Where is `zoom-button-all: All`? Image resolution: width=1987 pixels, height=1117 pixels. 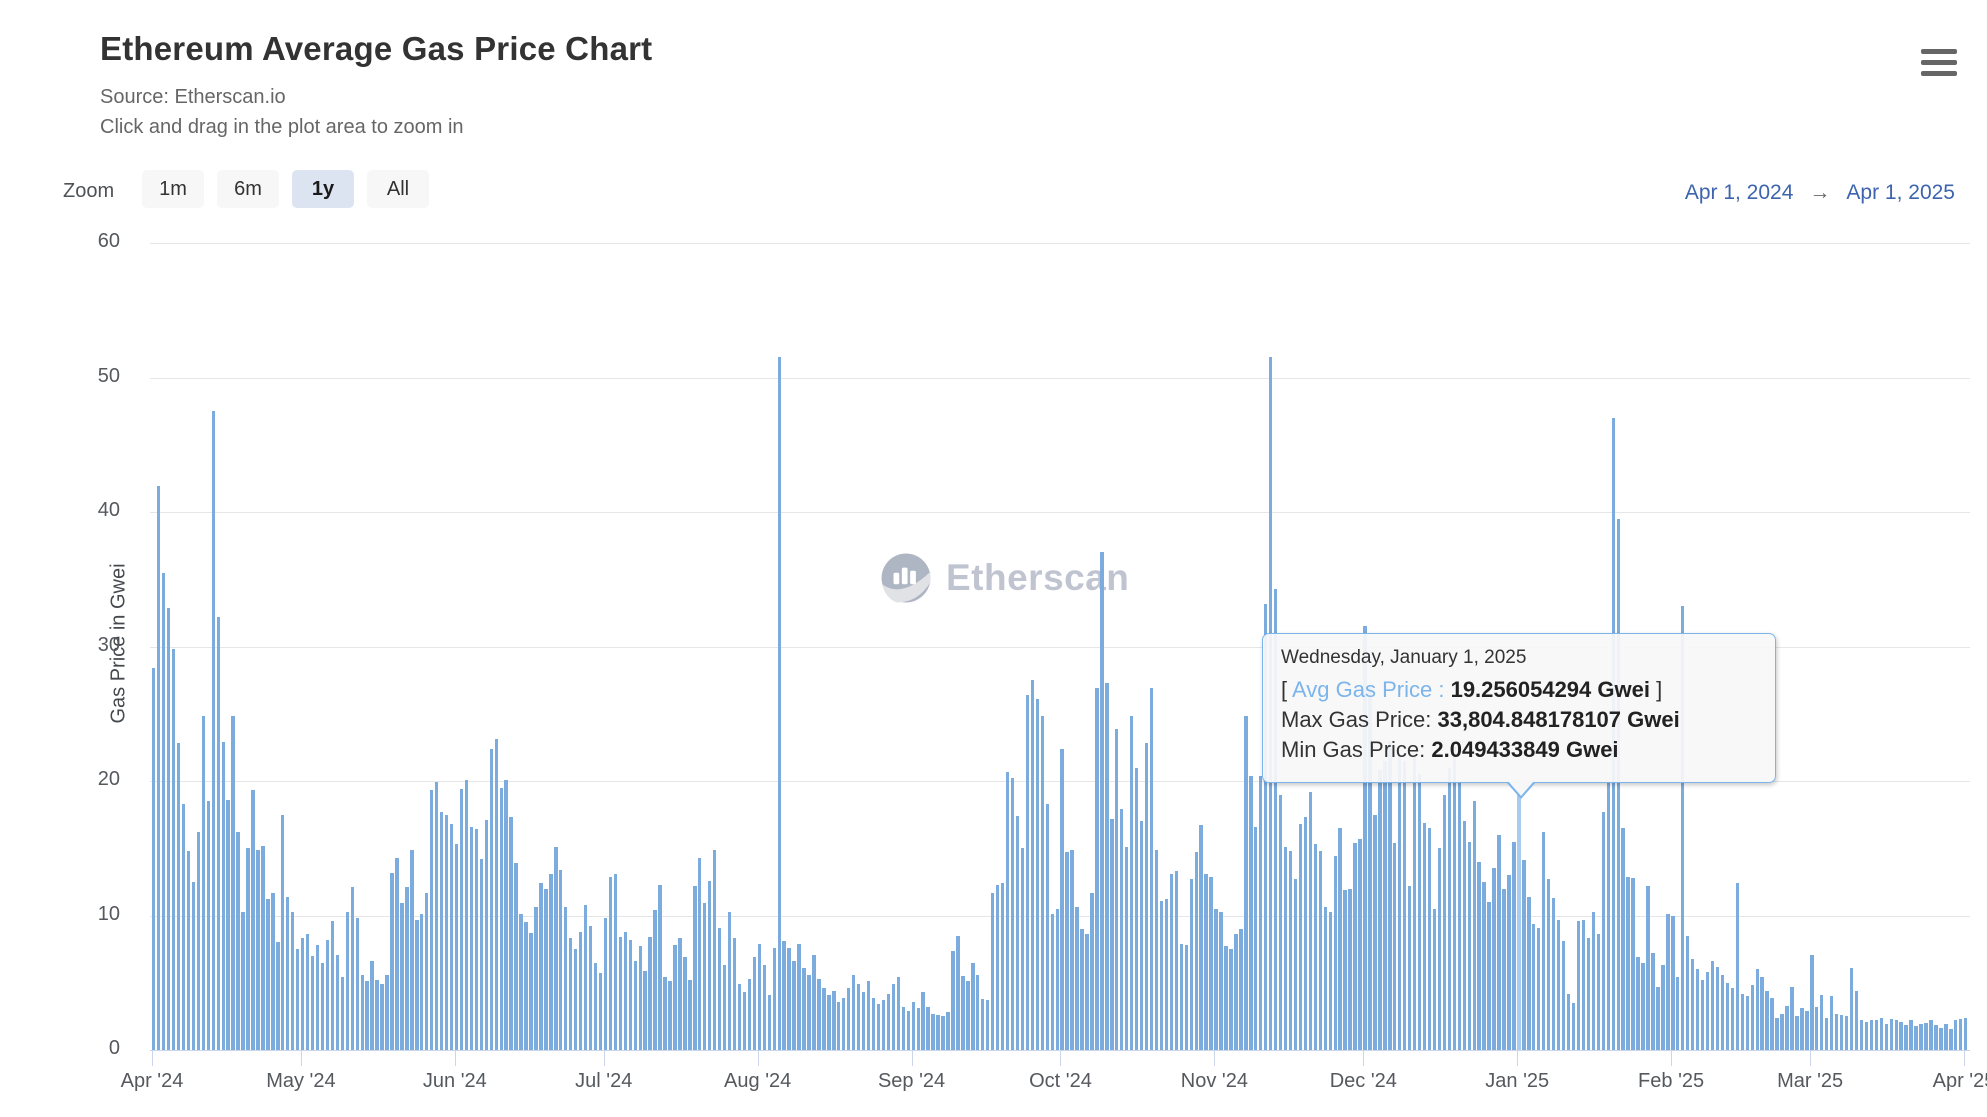 zoom-button-all: All is located at coordinates (398, 189).